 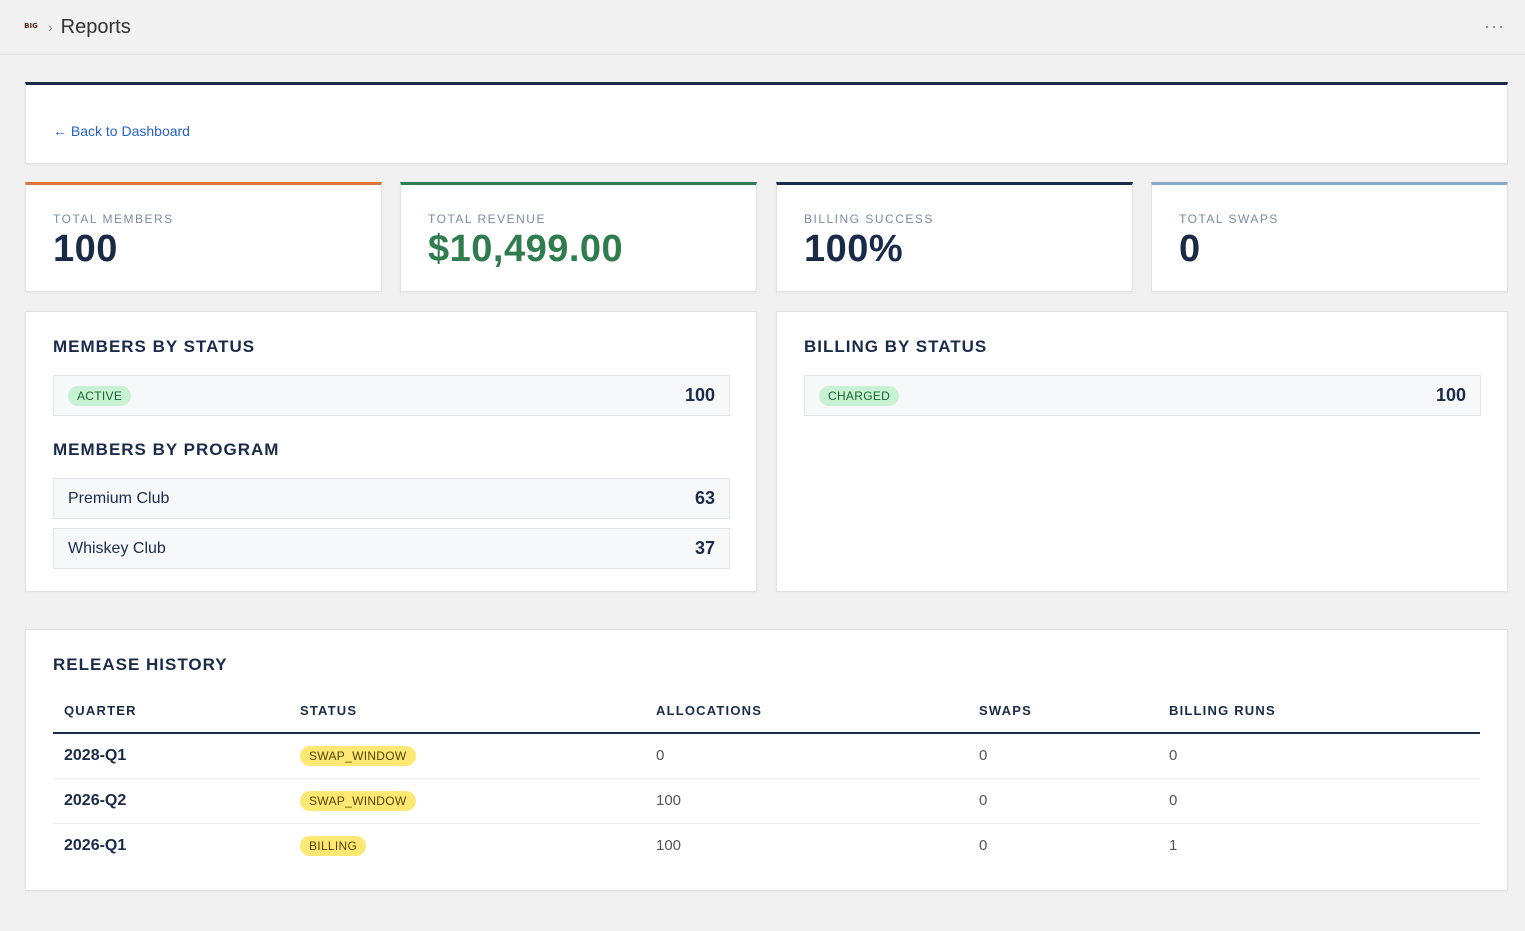 What do you see at coordinates (119, 498) in the screenshot?
I see `program-name: Premium Club` at bounding box center [119, 498].